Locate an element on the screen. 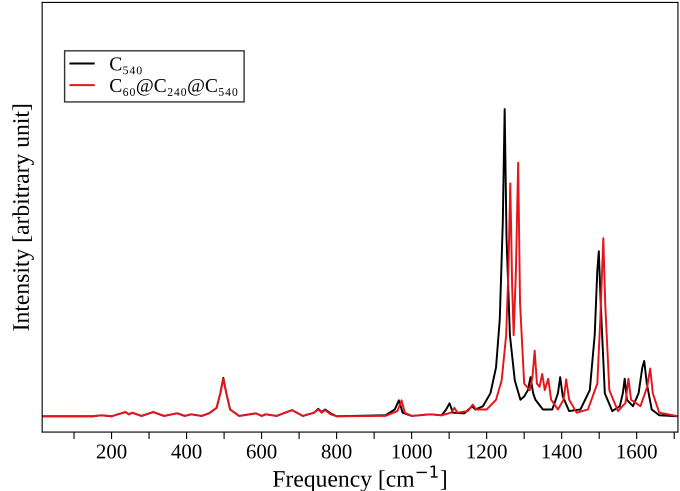 The image size is (680, 491). legend-label: C₆₀@C₂₄₀@C₅₄₀ is located at coordinates (174, 87).